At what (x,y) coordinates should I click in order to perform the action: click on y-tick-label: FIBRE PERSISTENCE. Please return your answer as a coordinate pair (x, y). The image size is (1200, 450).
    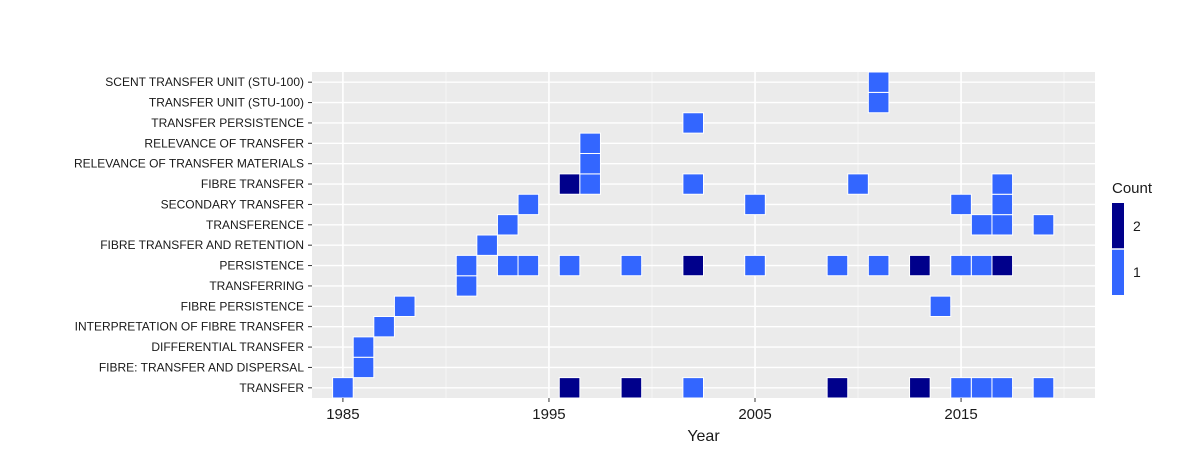
    Looking at the image, I should click on (242, 306).